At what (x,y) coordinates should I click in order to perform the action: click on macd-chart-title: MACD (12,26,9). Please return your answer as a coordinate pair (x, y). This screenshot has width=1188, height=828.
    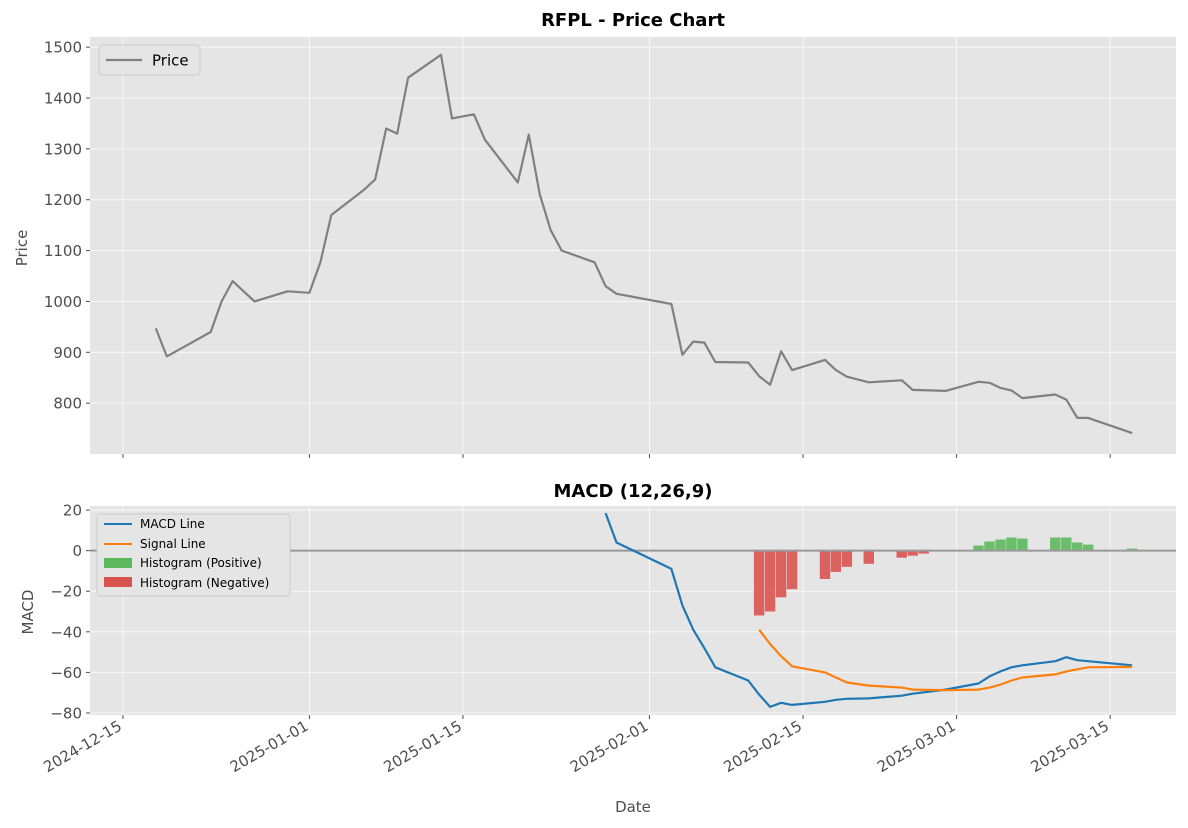
    Looking at the image, I should click on (632, 491).